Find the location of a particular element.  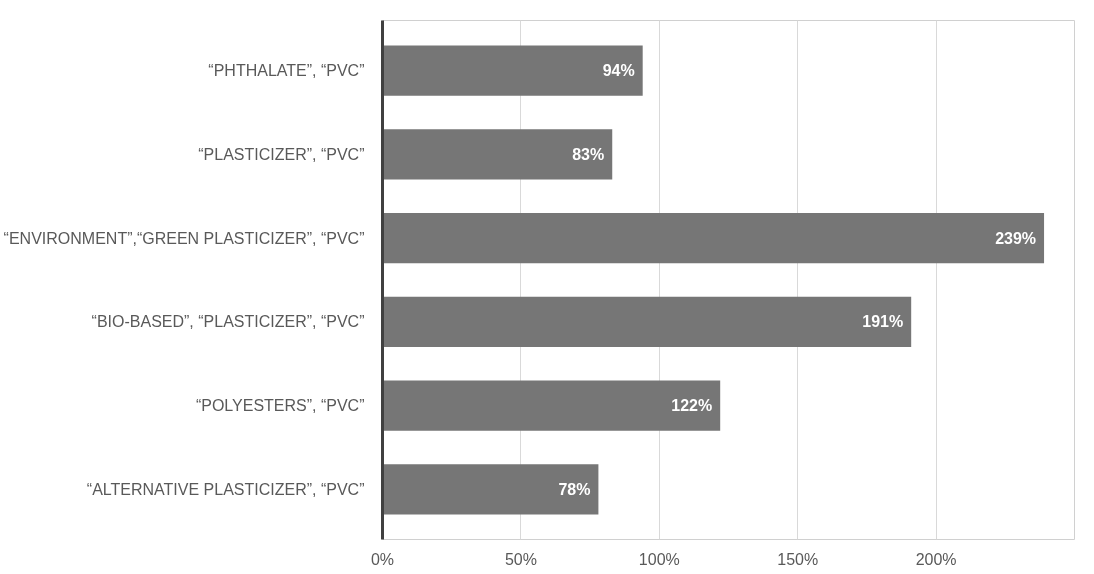

data-label: 83% is located at coordinates (588, 154).